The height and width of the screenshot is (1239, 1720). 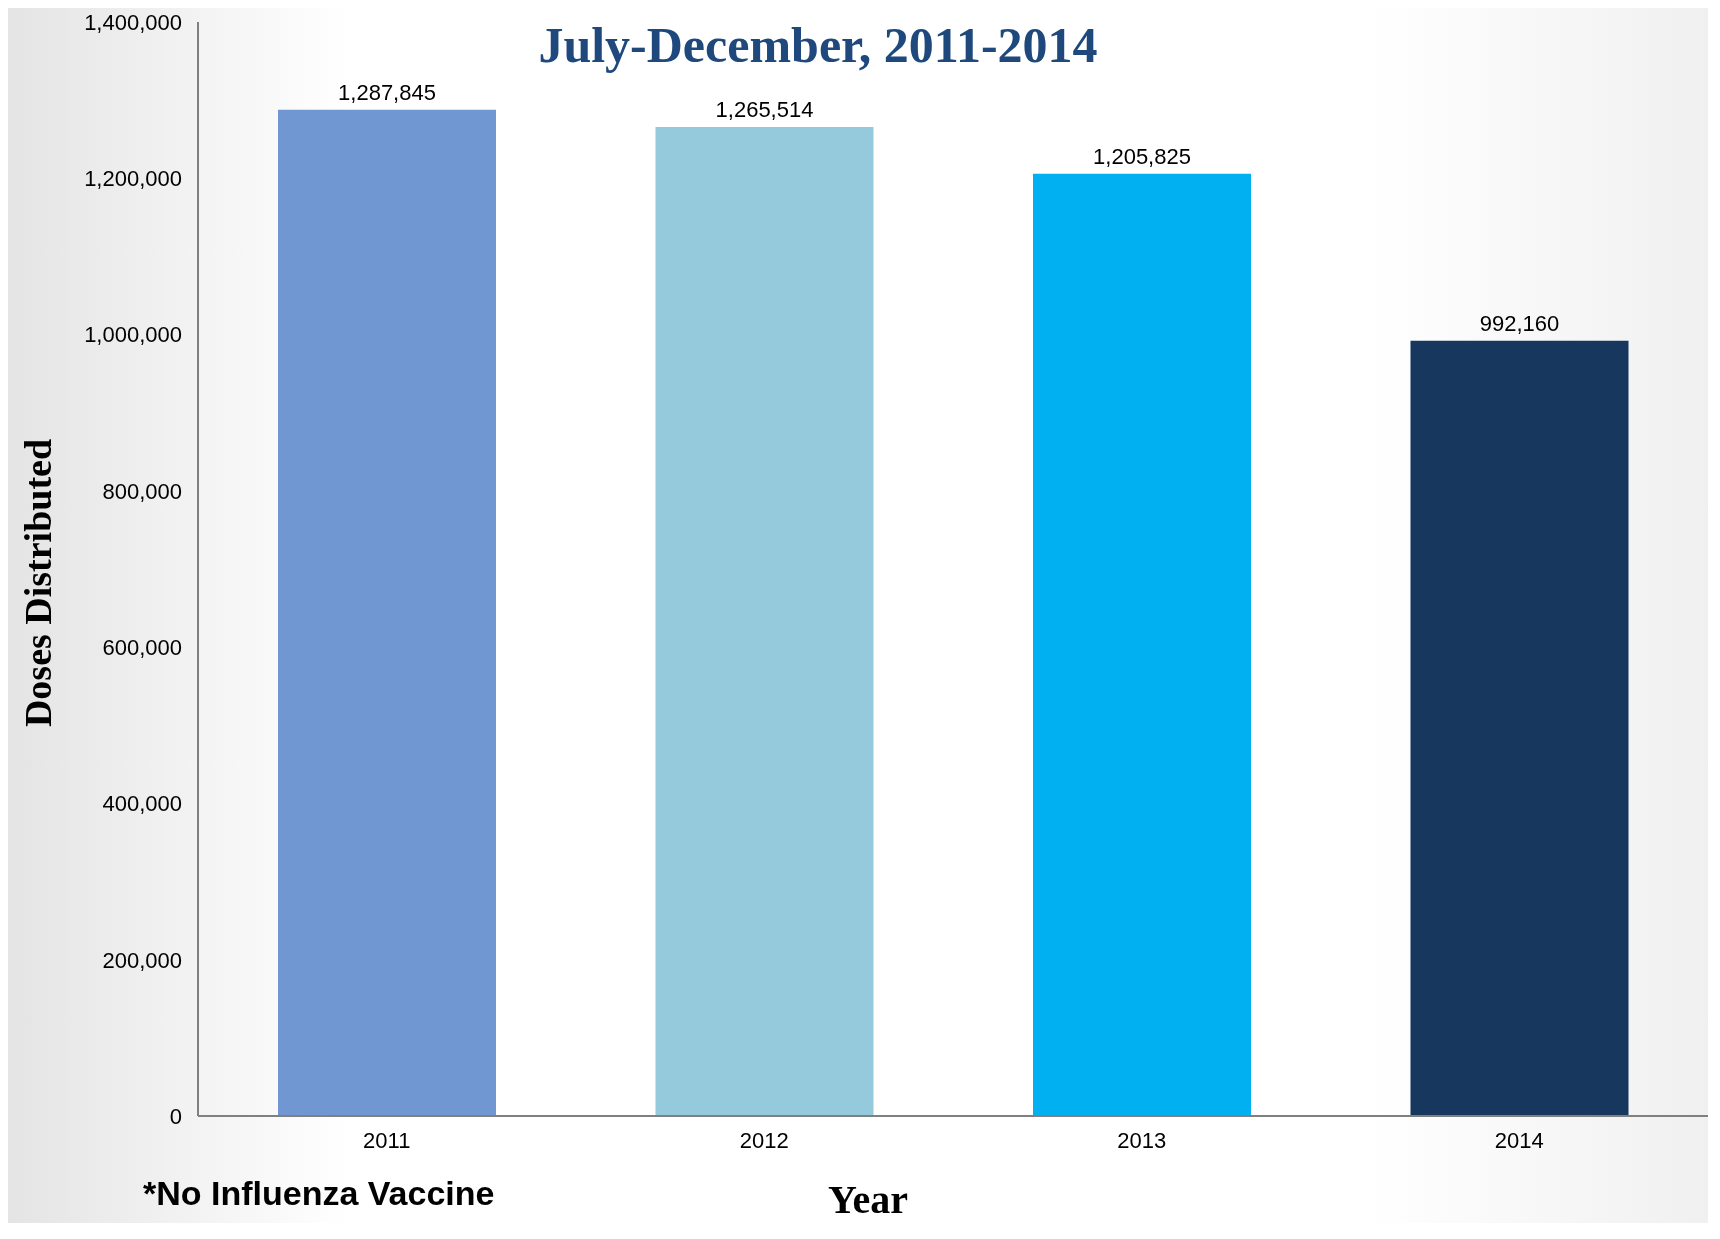 What do you see at coordinates (142, 647) in the screenshot?
I see `y-tick-label: 600,000` at bounding box center [142, 647].